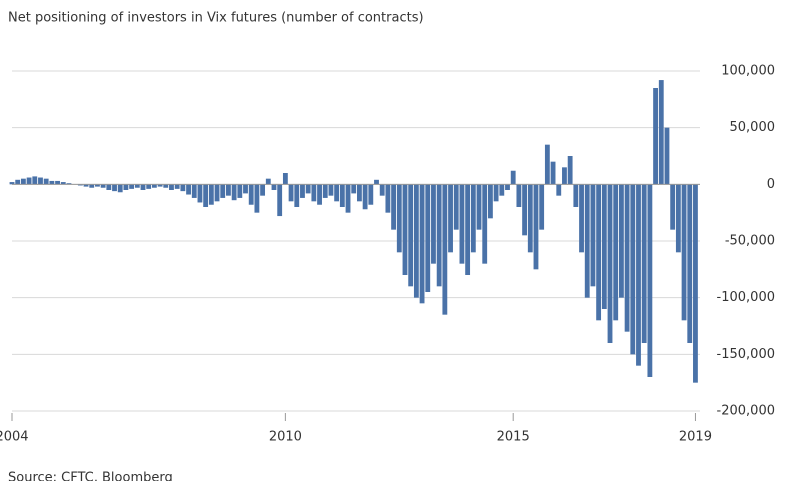  What do you see at coordinates (285, 437) in the screenshot?
I see `x-tick-label: 2010` at bounding box center [285, 437].